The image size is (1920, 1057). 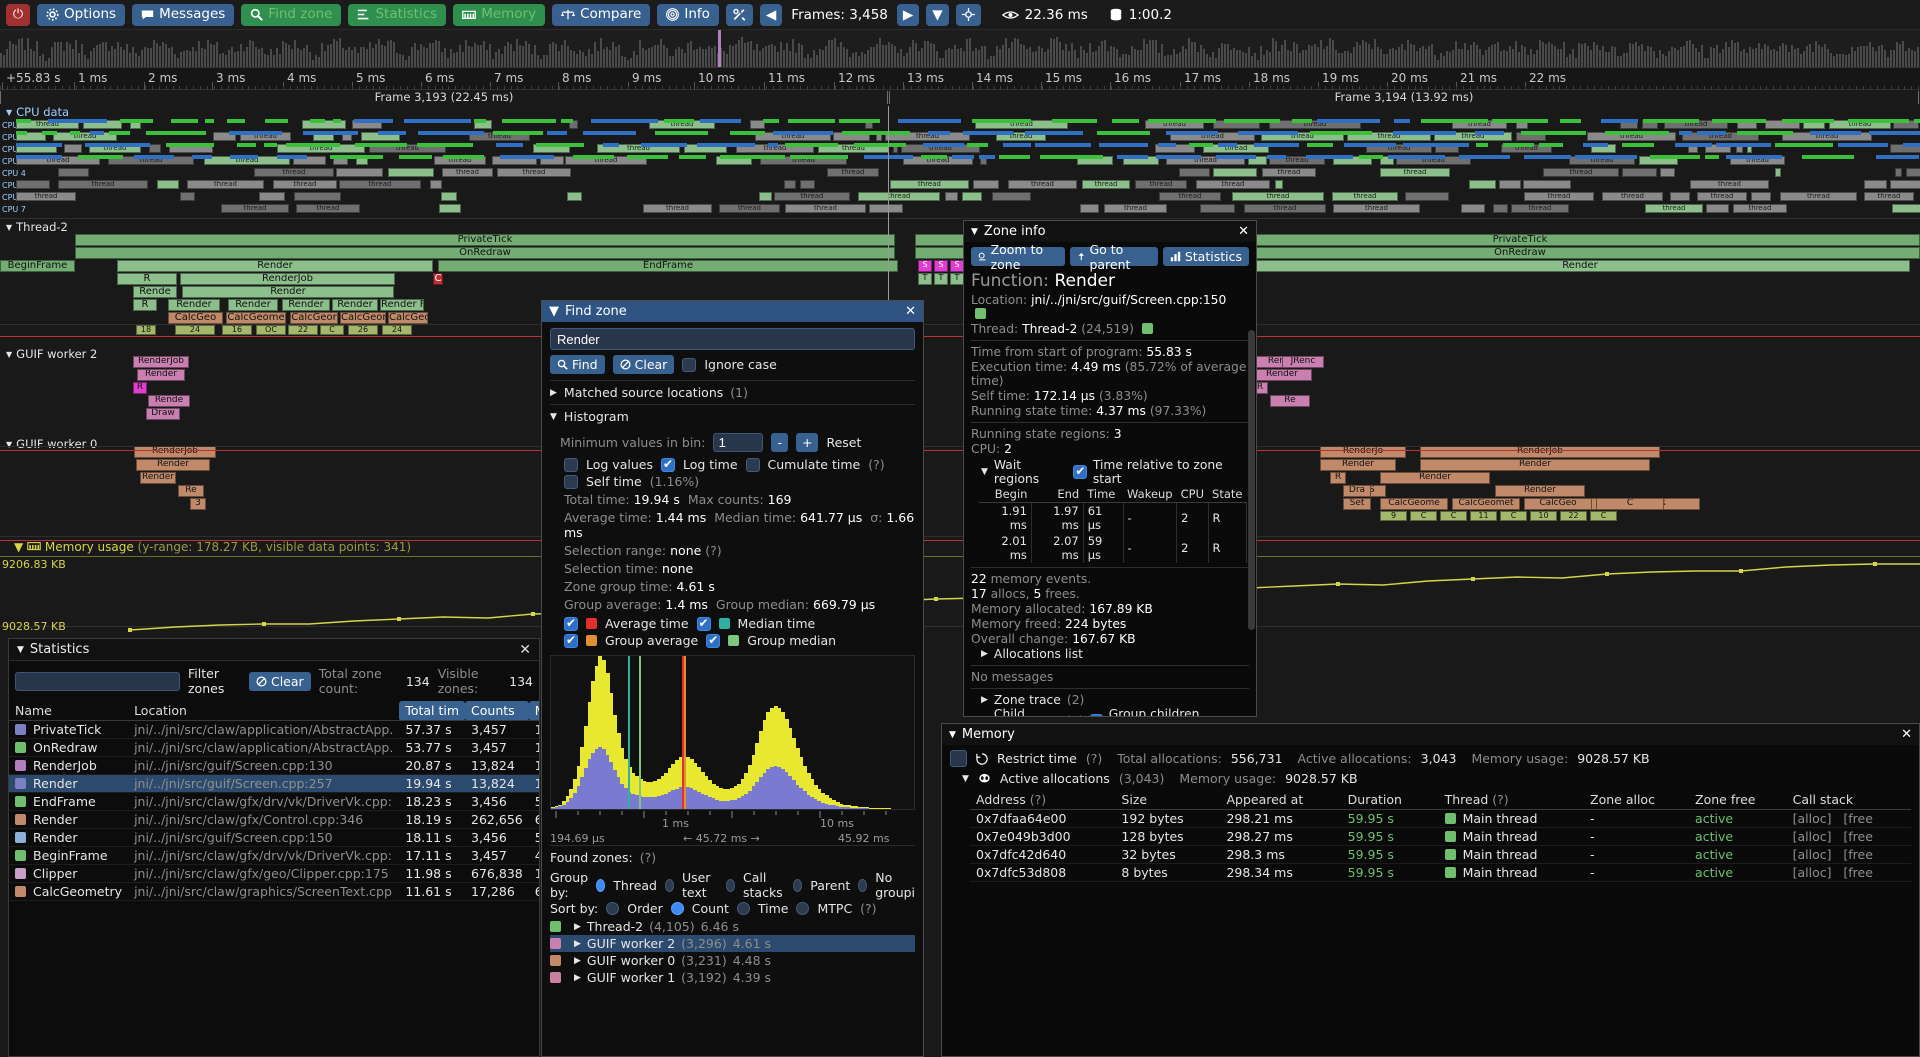 I want to click on frame-bars, so click(x=960, y=51).